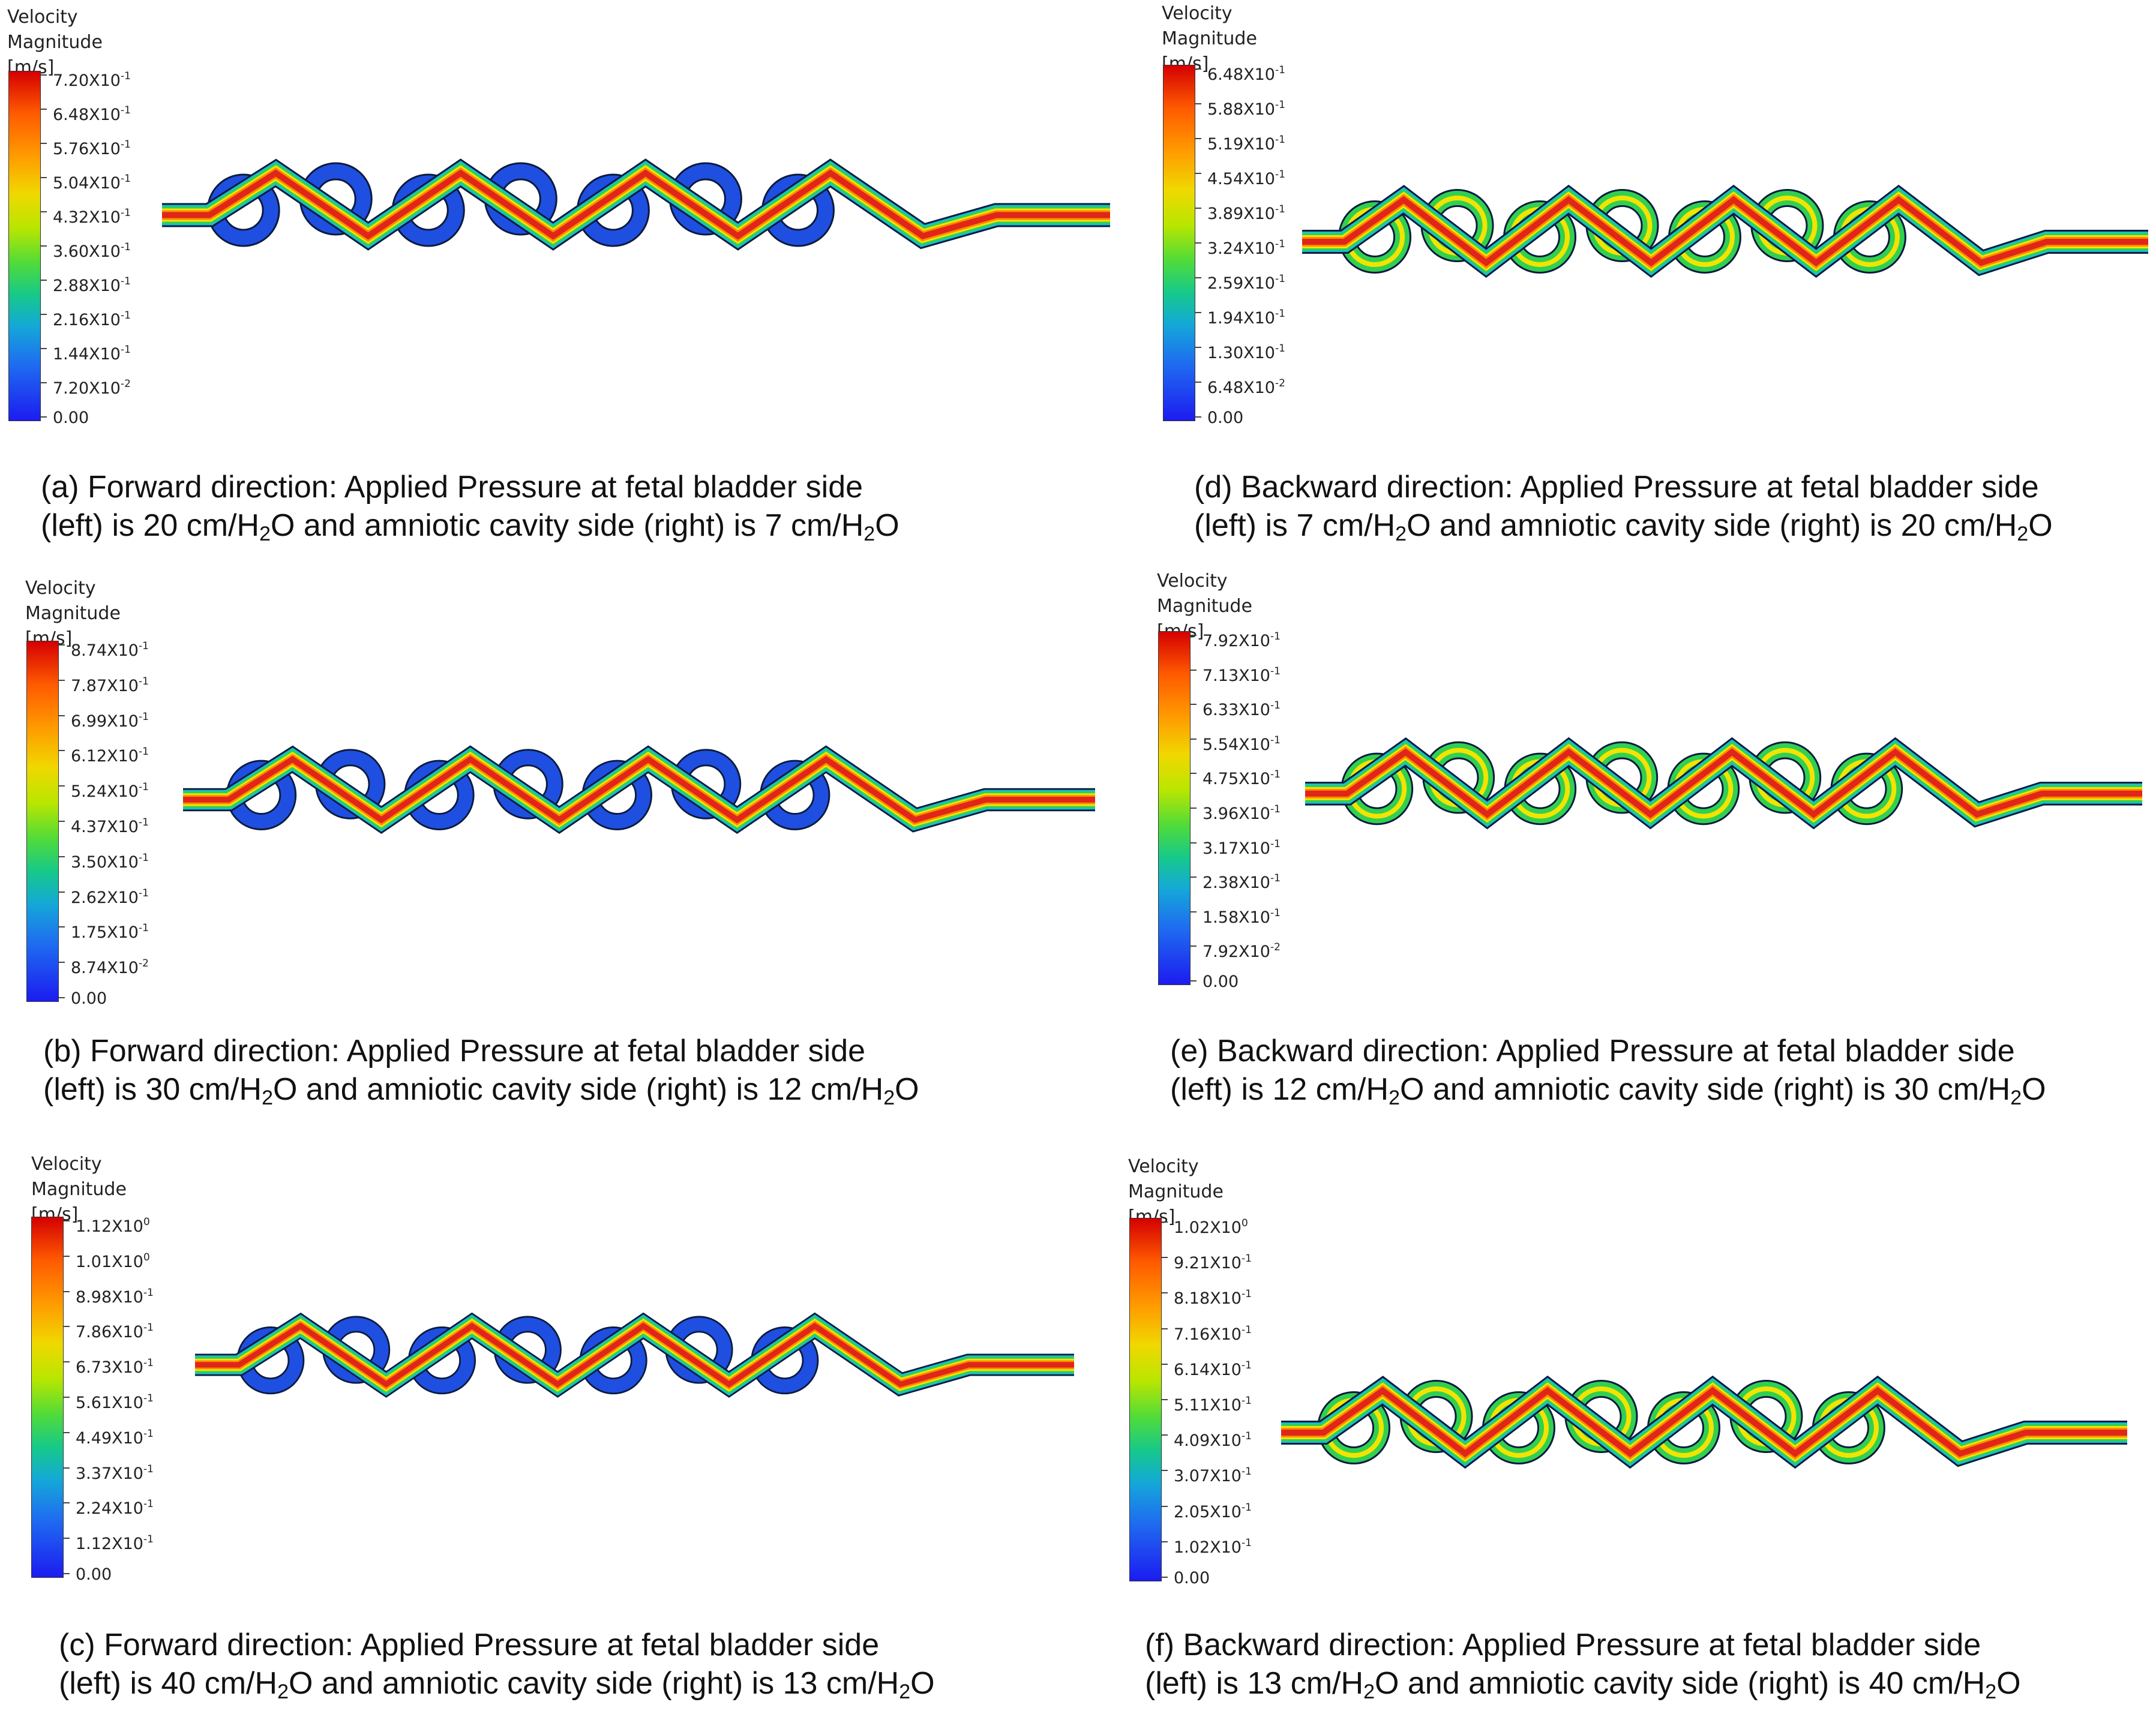 Image resolution: width=2156 pixels, height=1711 pixels. Describe the element at coordinates (1242, 675) in the screenshot. I see `colorbar-tick-label: 7.13X10-1` at that location.